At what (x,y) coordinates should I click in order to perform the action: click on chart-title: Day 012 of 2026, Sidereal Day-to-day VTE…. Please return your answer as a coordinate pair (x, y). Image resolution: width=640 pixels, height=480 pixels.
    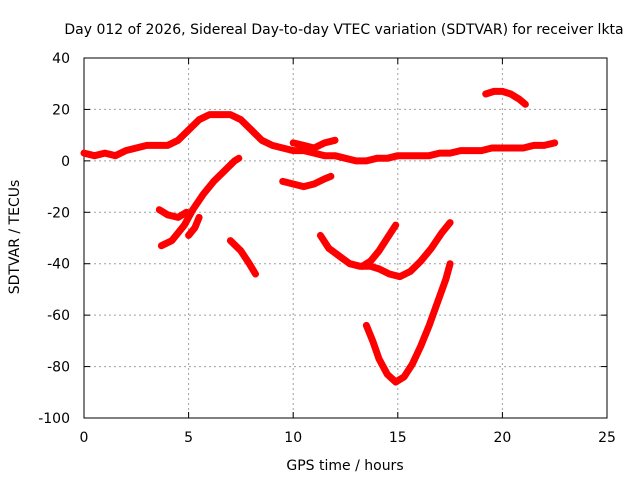
    Looking at the image, I should click on (343, 30).